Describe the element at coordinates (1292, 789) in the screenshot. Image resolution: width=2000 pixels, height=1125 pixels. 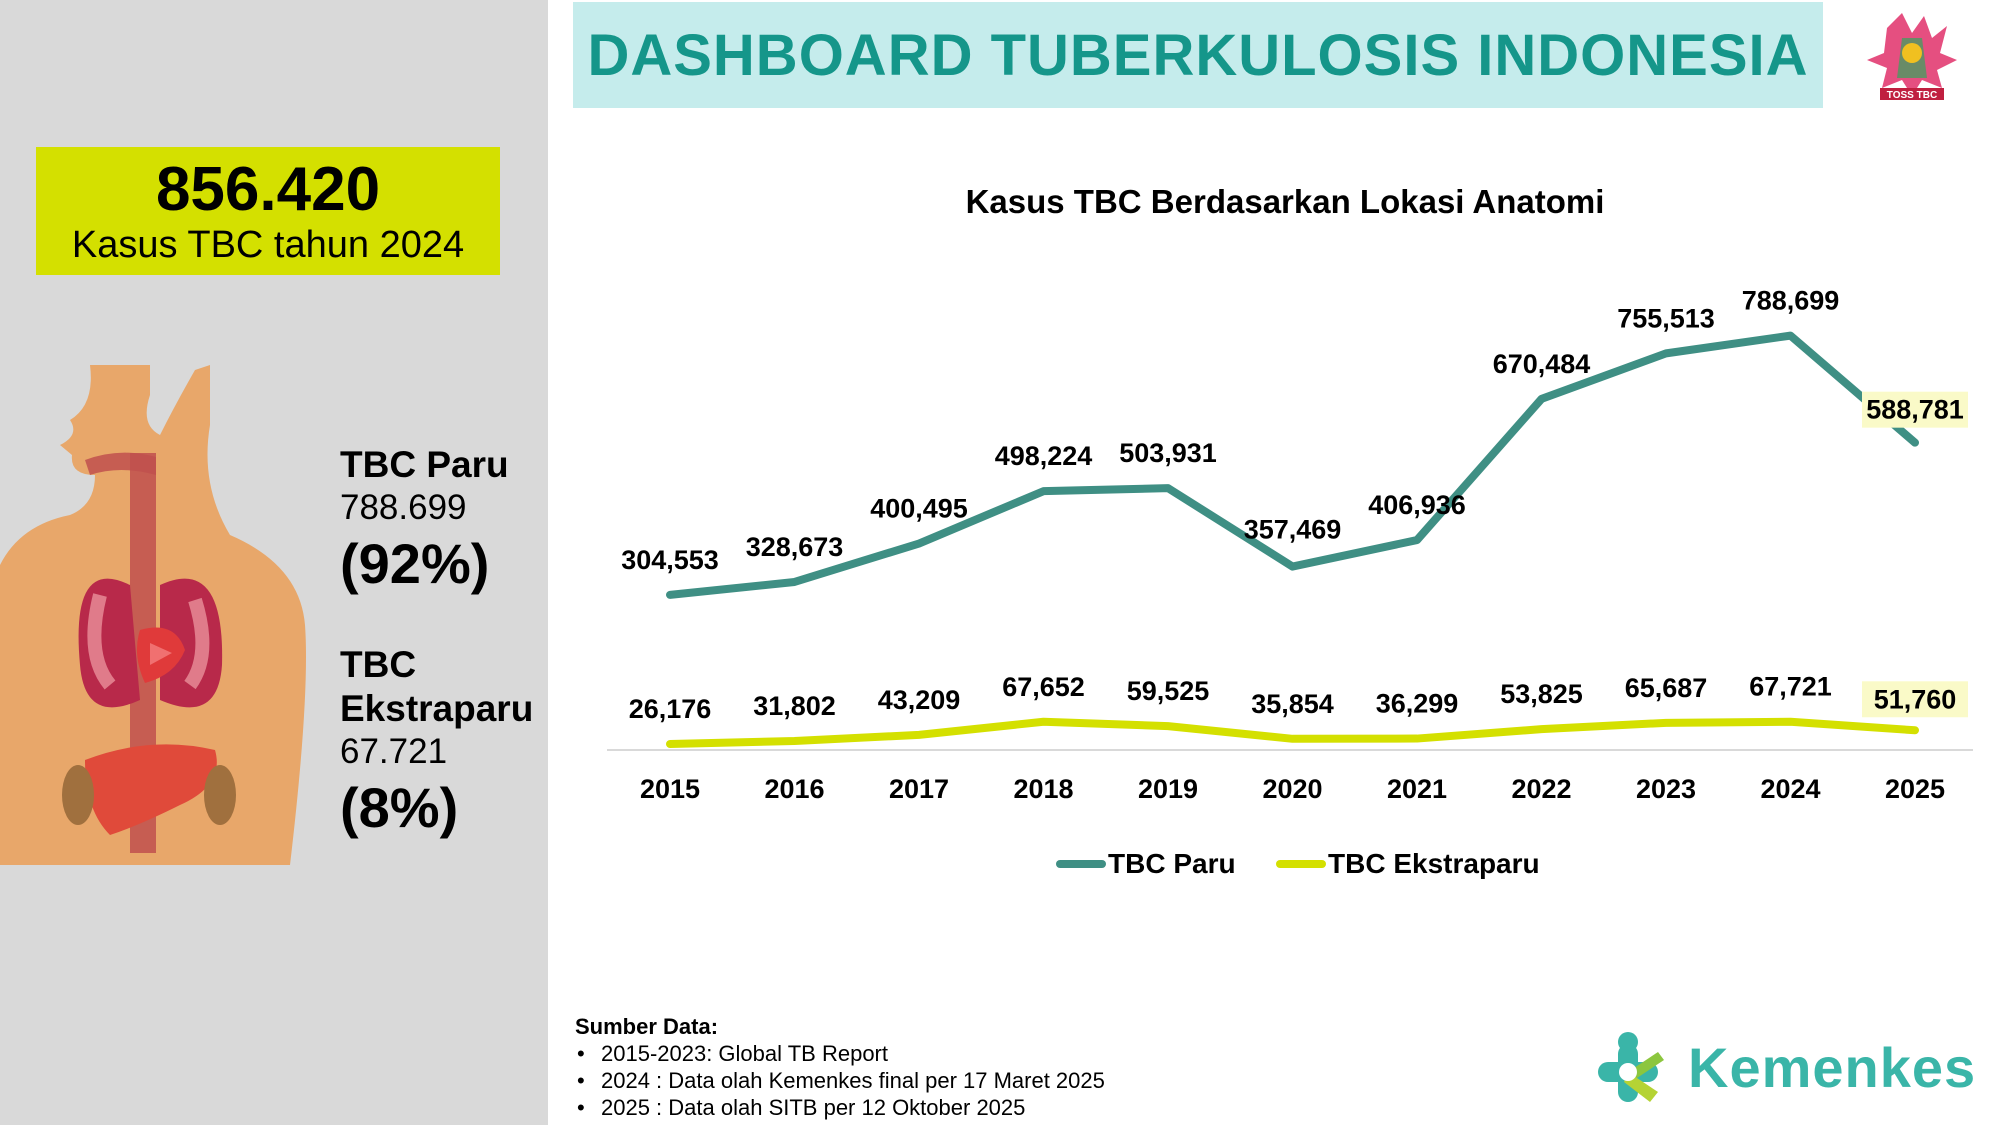
I see `x-tick-label: 2020` at that location.